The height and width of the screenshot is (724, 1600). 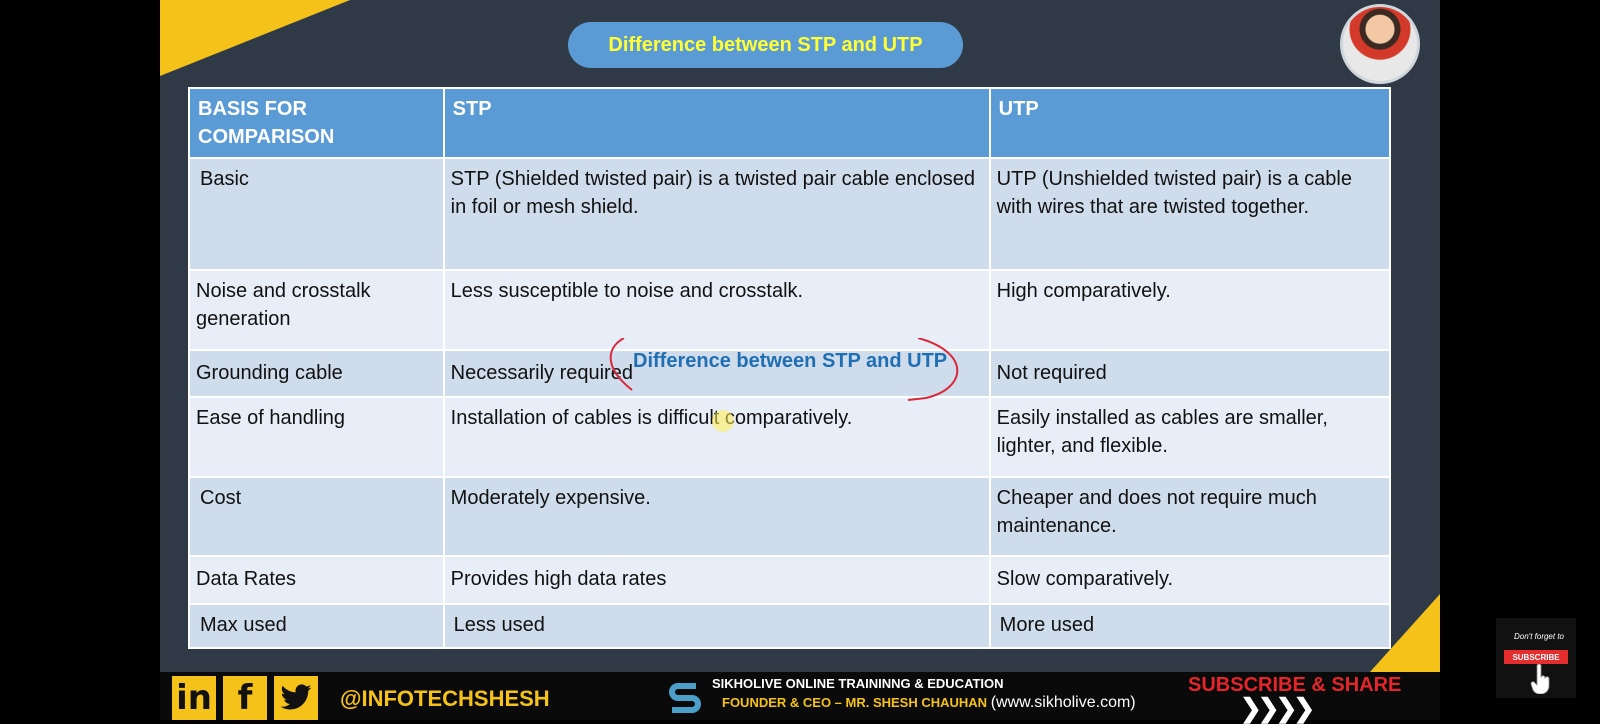 What do you see at coordinates (445, 698) in the screenshot?
I see `social-handle: @INFOTECHSHESH` at bounding box center [445, 698].